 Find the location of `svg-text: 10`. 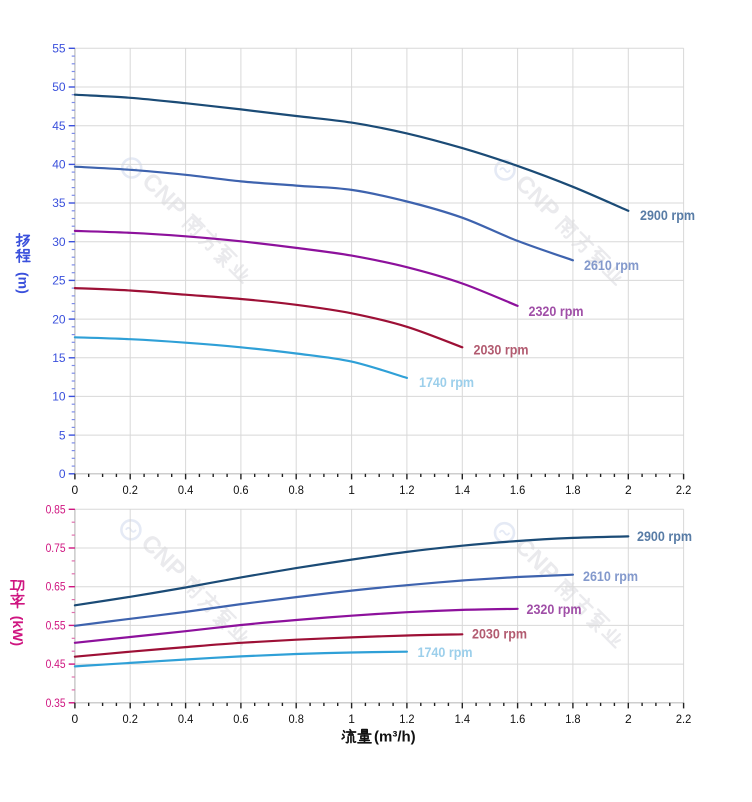

svg-text: 10 is located at coordinates (59, 397).